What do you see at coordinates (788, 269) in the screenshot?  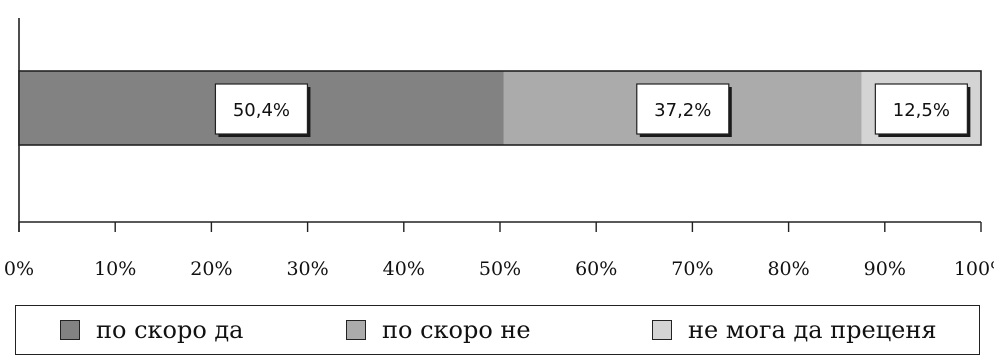 I see `x-tick-label: 80%` at bounding box center [788, 269].